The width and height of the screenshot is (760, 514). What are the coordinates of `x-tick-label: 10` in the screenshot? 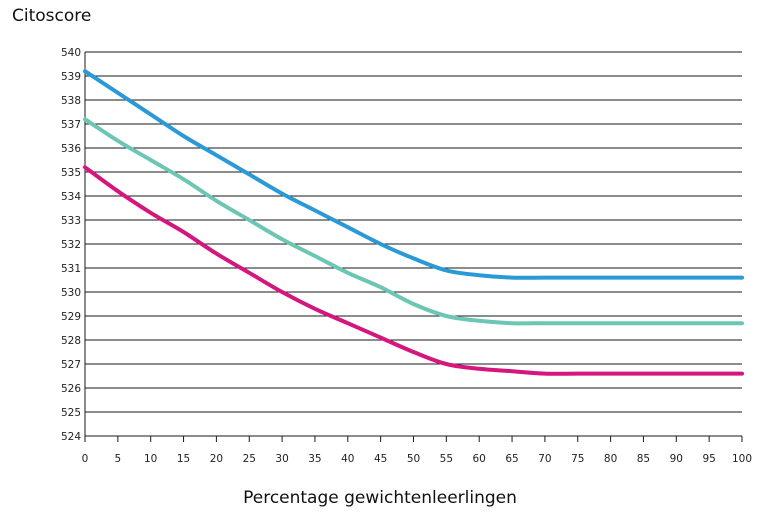 It's located at (150, 459).